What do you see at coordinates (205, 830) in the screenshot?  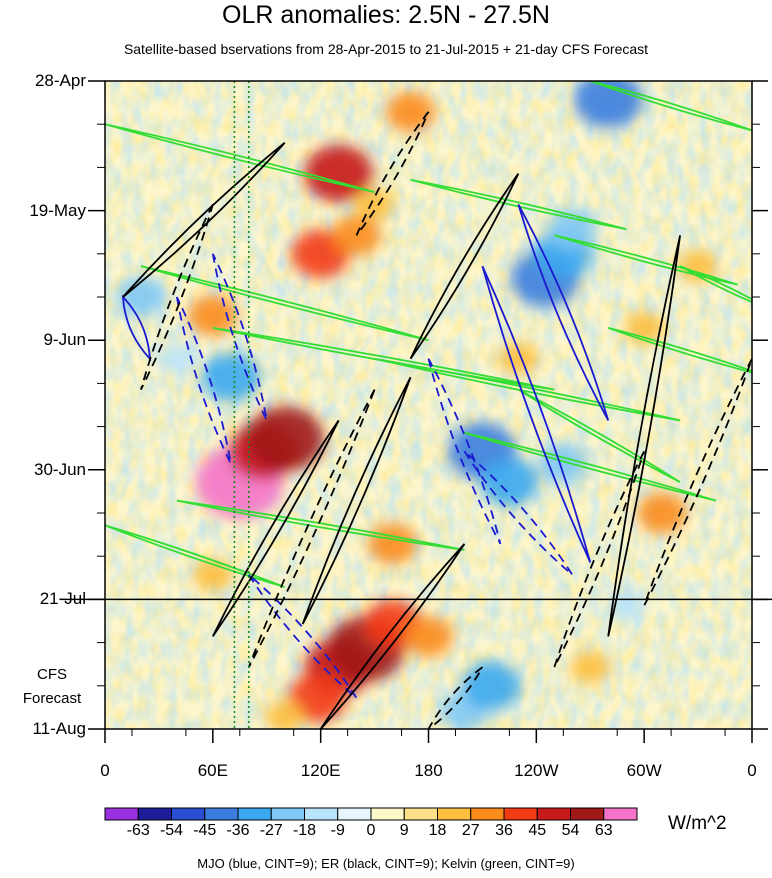 I see `colorbar-tick-label: -45` at bounding box center [205, 830].